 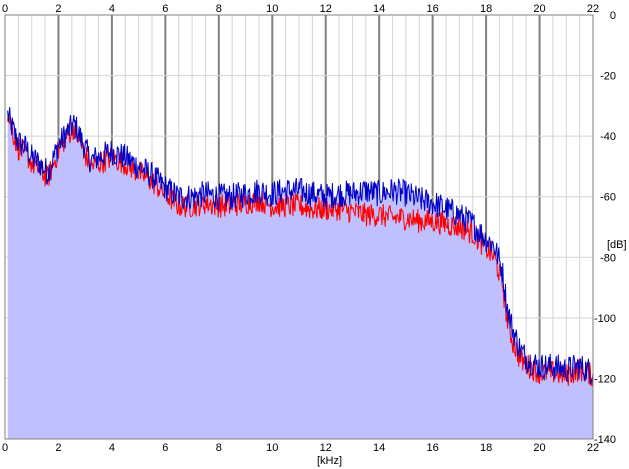 I want to click on x-tick-label-bottom: 2, so click(x=58, y=448).